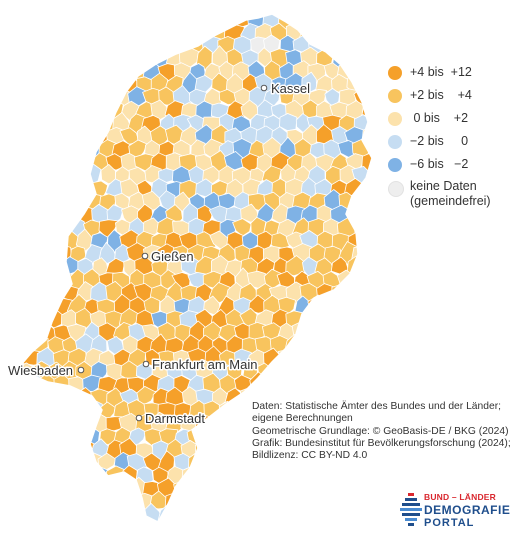 The image size is (510, 537). Describe the element at coordinates (449, 523) in the screenshot. I see `logo-sub-line: PORTAL` at that location.